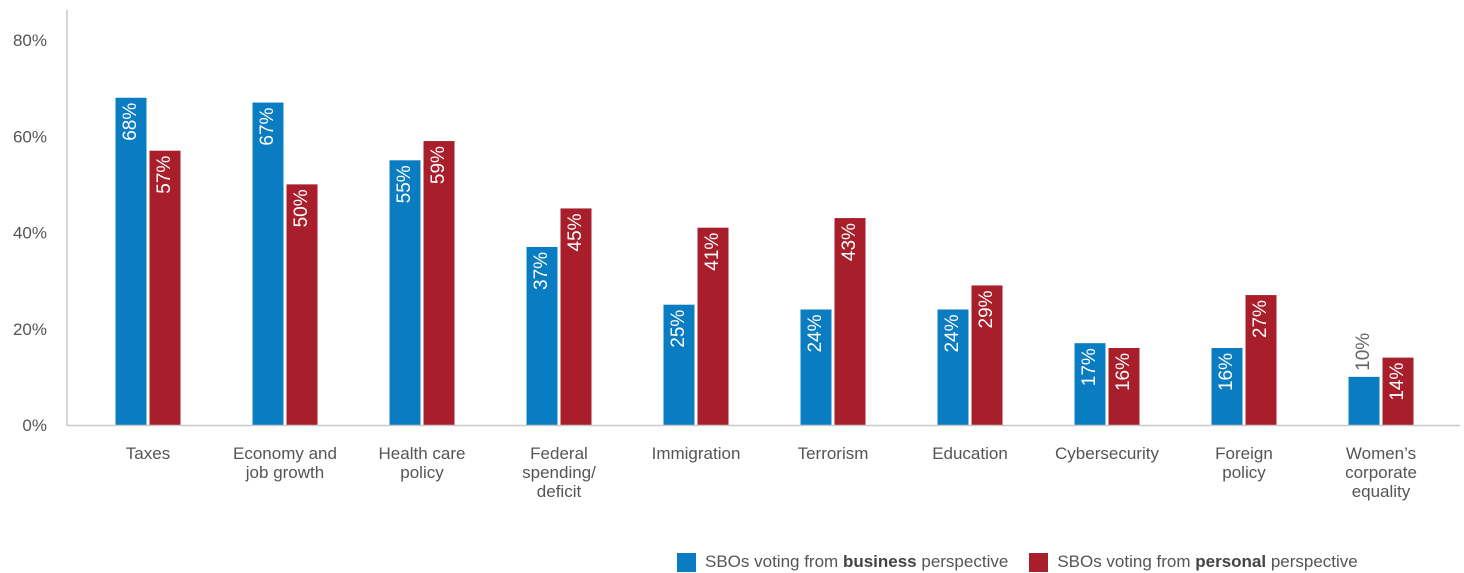 The width and height of the screenshot is (1464, 573). What do you see at coordinates (970, 453) in the screenshot?
I see `x-tick-label: Education` at bounding box center [970, 453].